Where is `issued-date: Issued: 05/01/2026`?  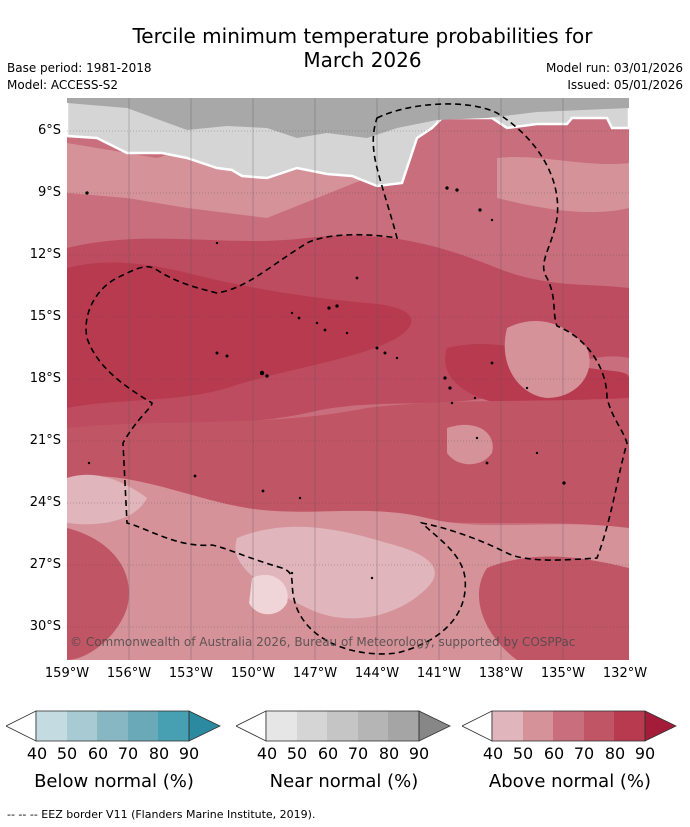 issued-date: Issued: 05/01/2026 is located at coordinates (625, 85).